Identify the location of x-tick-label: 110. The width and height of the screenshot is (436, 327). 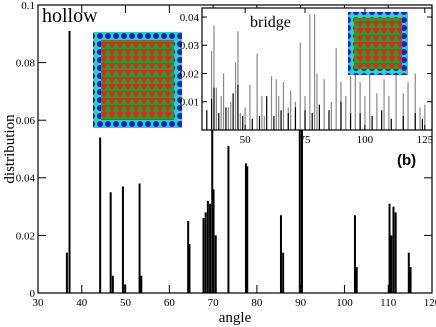
(388, 303).